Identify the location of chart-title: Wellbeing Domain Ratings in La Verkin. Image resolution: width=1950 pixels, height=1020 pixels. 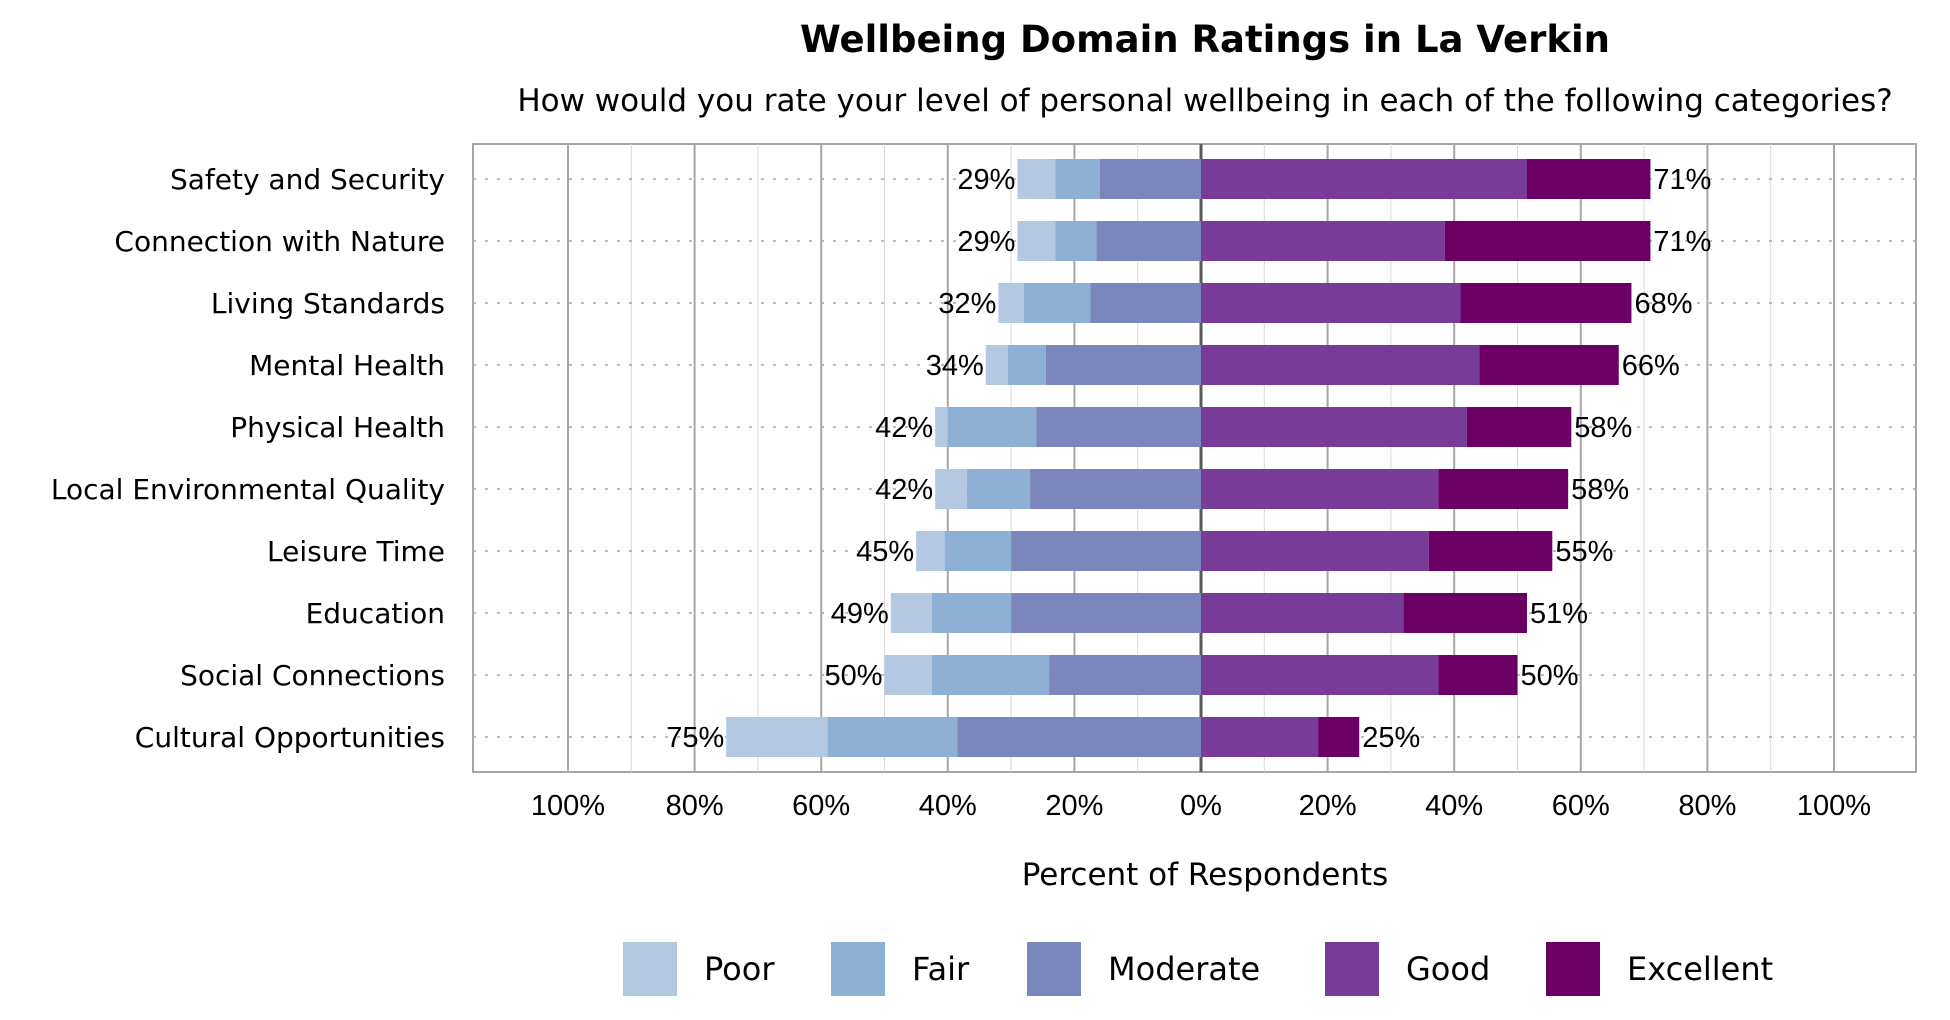
(1205, 39).